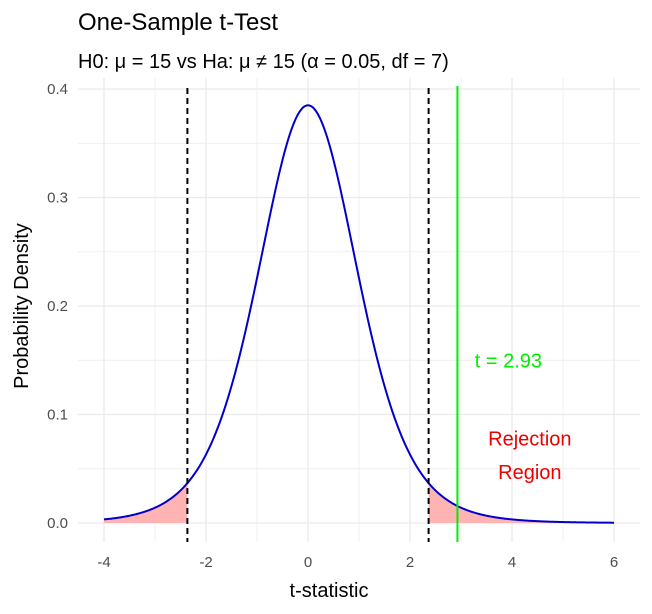  Describe the element at coordinates (22, 306) in the screenshot. I see `y-axis-title: Probability Density` at that location.